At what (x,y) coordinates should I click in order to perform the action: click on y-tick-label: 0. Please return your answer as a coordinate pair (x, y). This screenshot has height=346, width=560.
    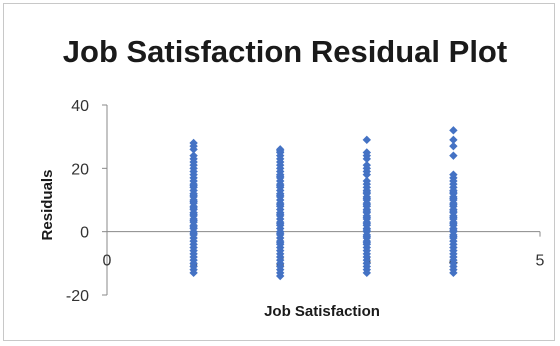
    Looking at the image, I should click on (84, 233).